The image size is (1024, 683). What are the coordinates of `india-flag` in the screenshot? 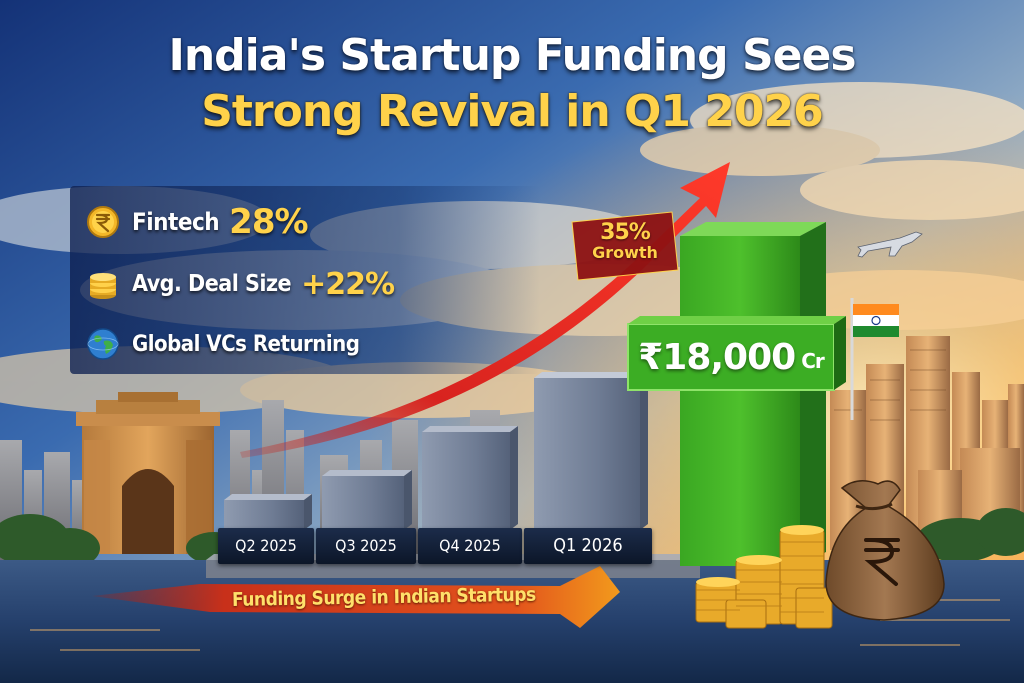 It's located at (874, 359).